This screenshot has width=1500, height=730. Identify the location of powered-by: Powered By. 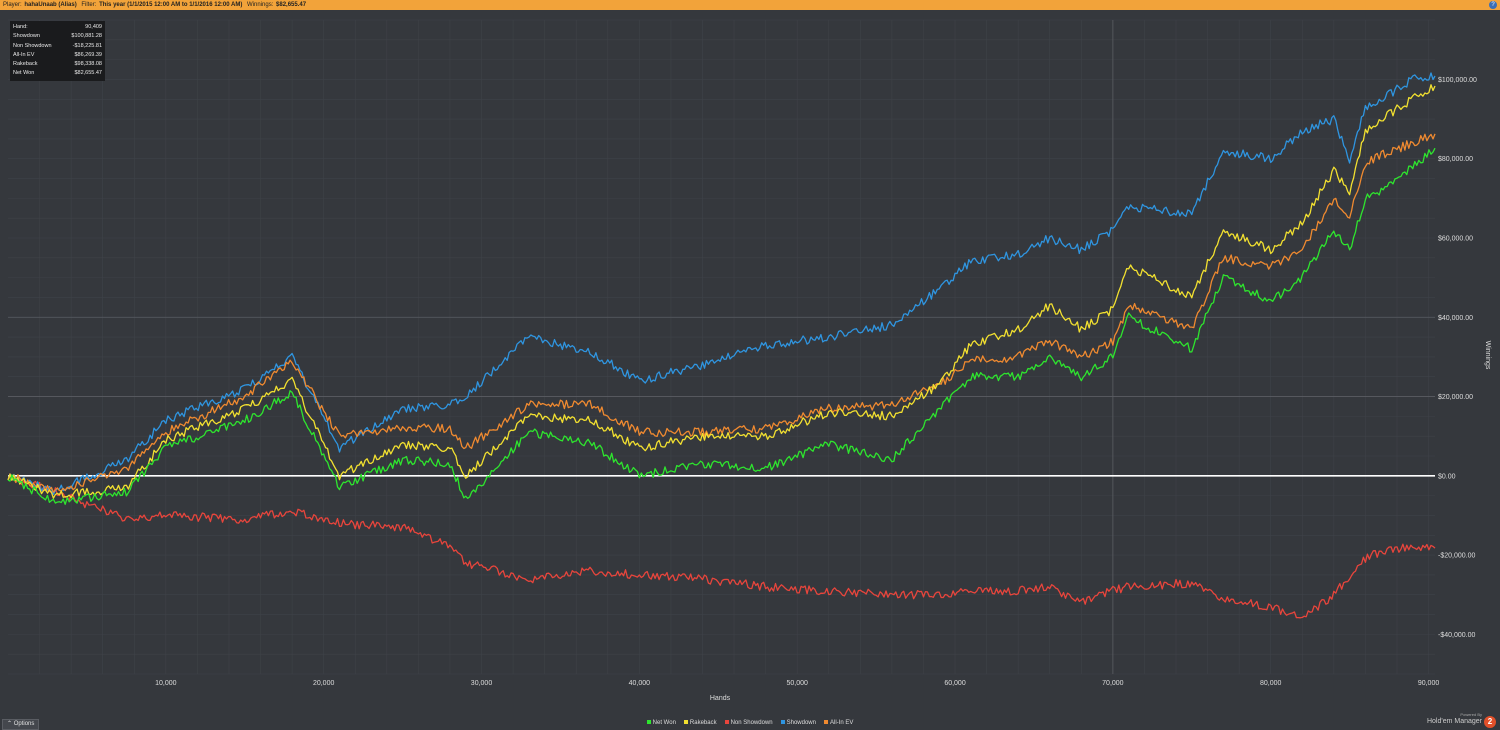
(1471, 714).